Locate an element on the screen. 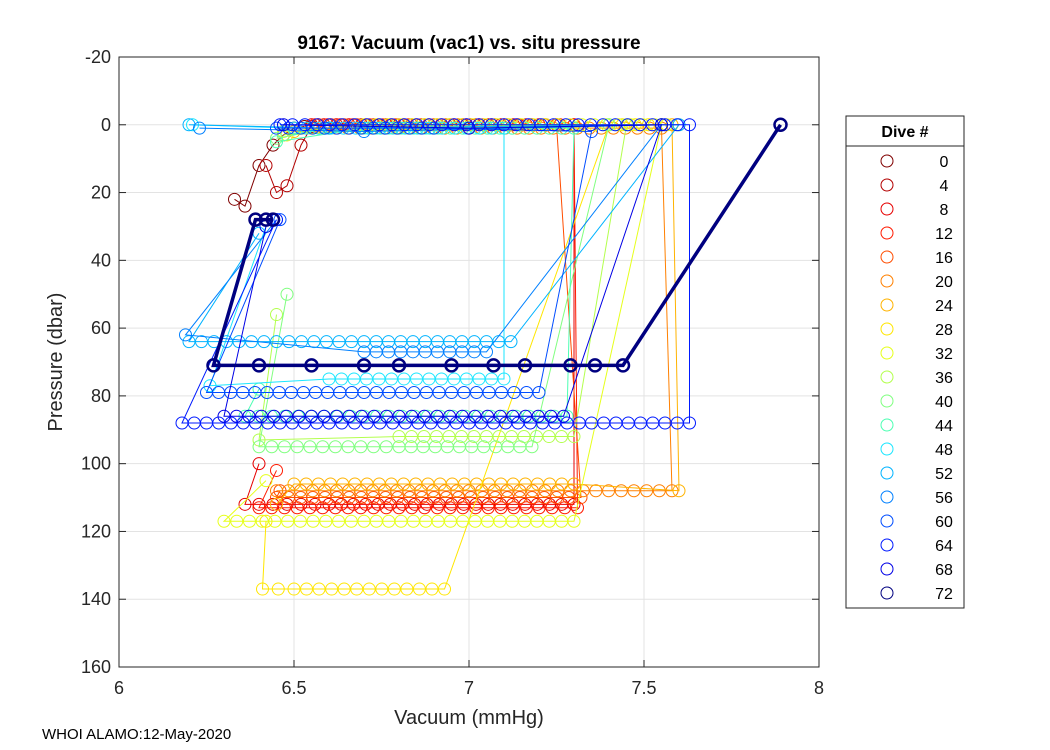 The image size is (1050, 750). legend-entry: 44 is located at coordinates (916, 426).